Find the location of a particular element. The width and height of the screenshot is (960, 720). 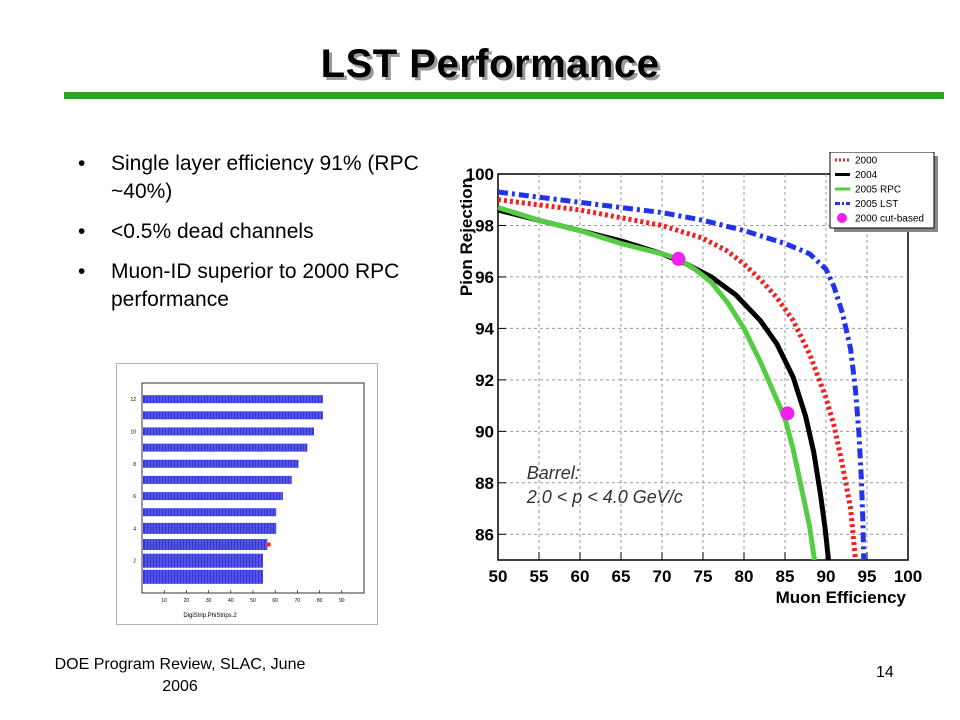

histogram-tick-label-x: 40 is located at coordinates (231, 601).